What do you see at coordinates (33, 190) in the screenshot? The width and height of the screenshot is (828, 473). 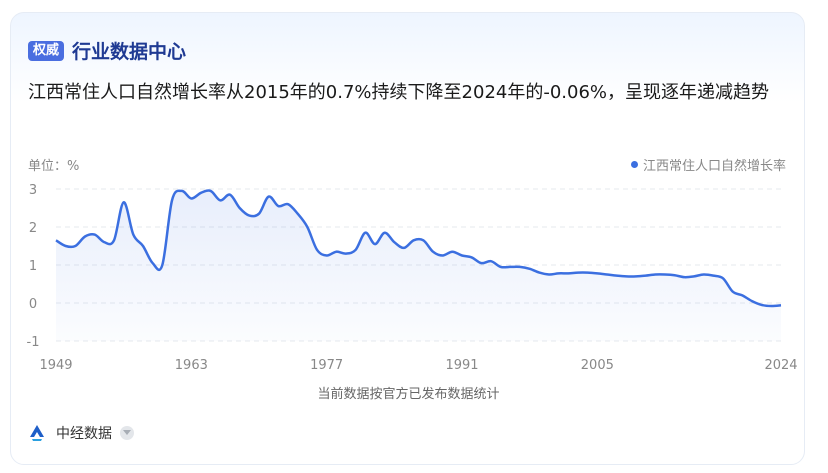 I see `y-tick-label: 3` at bounding box center [33, 190].